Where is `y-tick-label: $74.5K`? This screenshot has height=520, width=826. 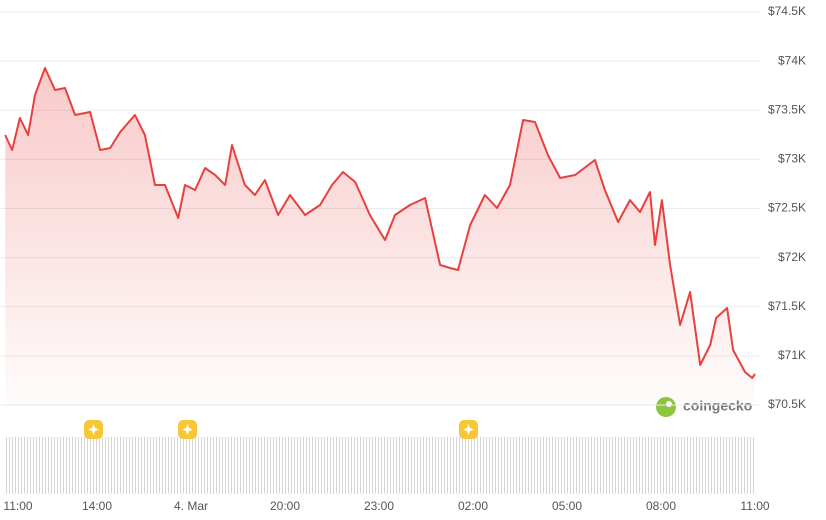 y-tick-label: $74.5K is located at coordinates (787, 11).